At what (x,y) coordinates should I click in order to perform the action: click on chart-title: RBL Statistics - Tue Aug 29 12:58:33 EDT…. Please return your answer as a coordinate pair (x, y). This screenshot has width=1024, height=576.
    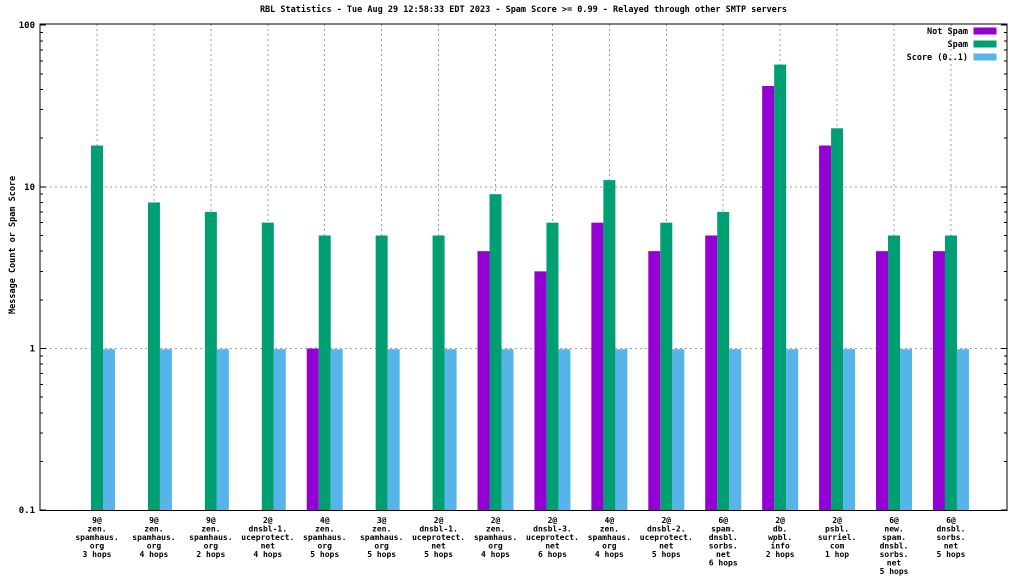
    Looking at the image, I should click on (523, 10).